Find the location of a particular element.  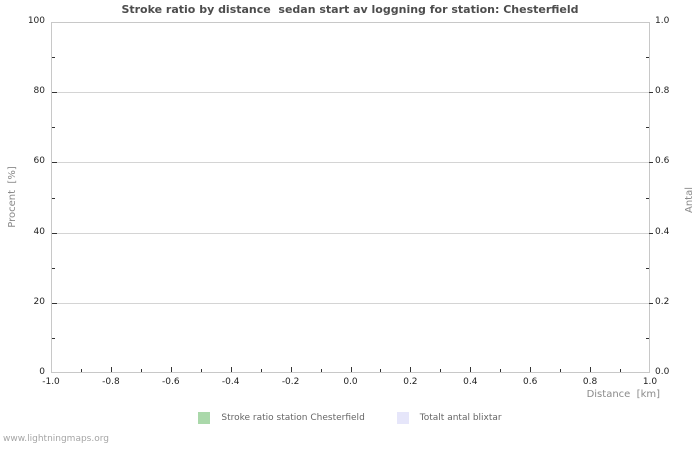

legend-label: Totalt antal blixtar is located at coordinates (460, 418).